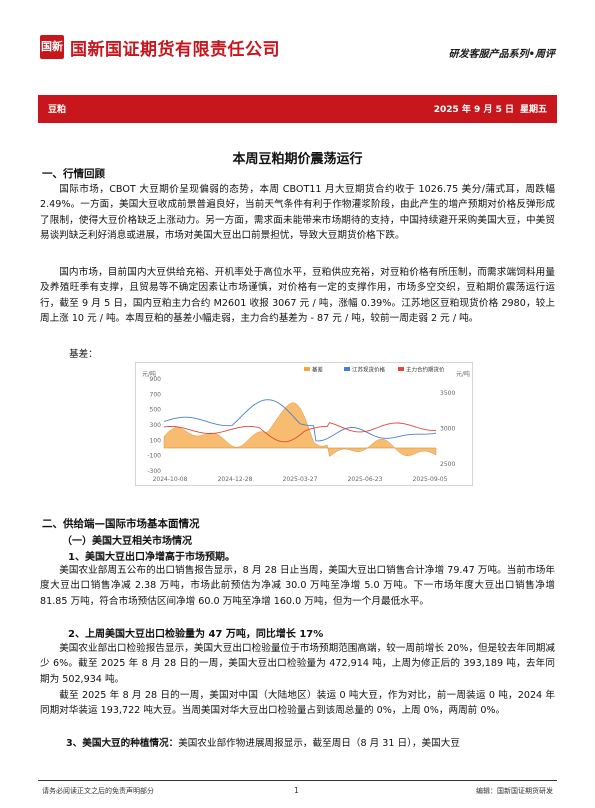 Image resolution: width=595 pixels, height=808 pixels. What do you see at coordinates (447, 429) in the screenshot?
I see `right-tick-label: 3000` at bounding box center [447, 429].